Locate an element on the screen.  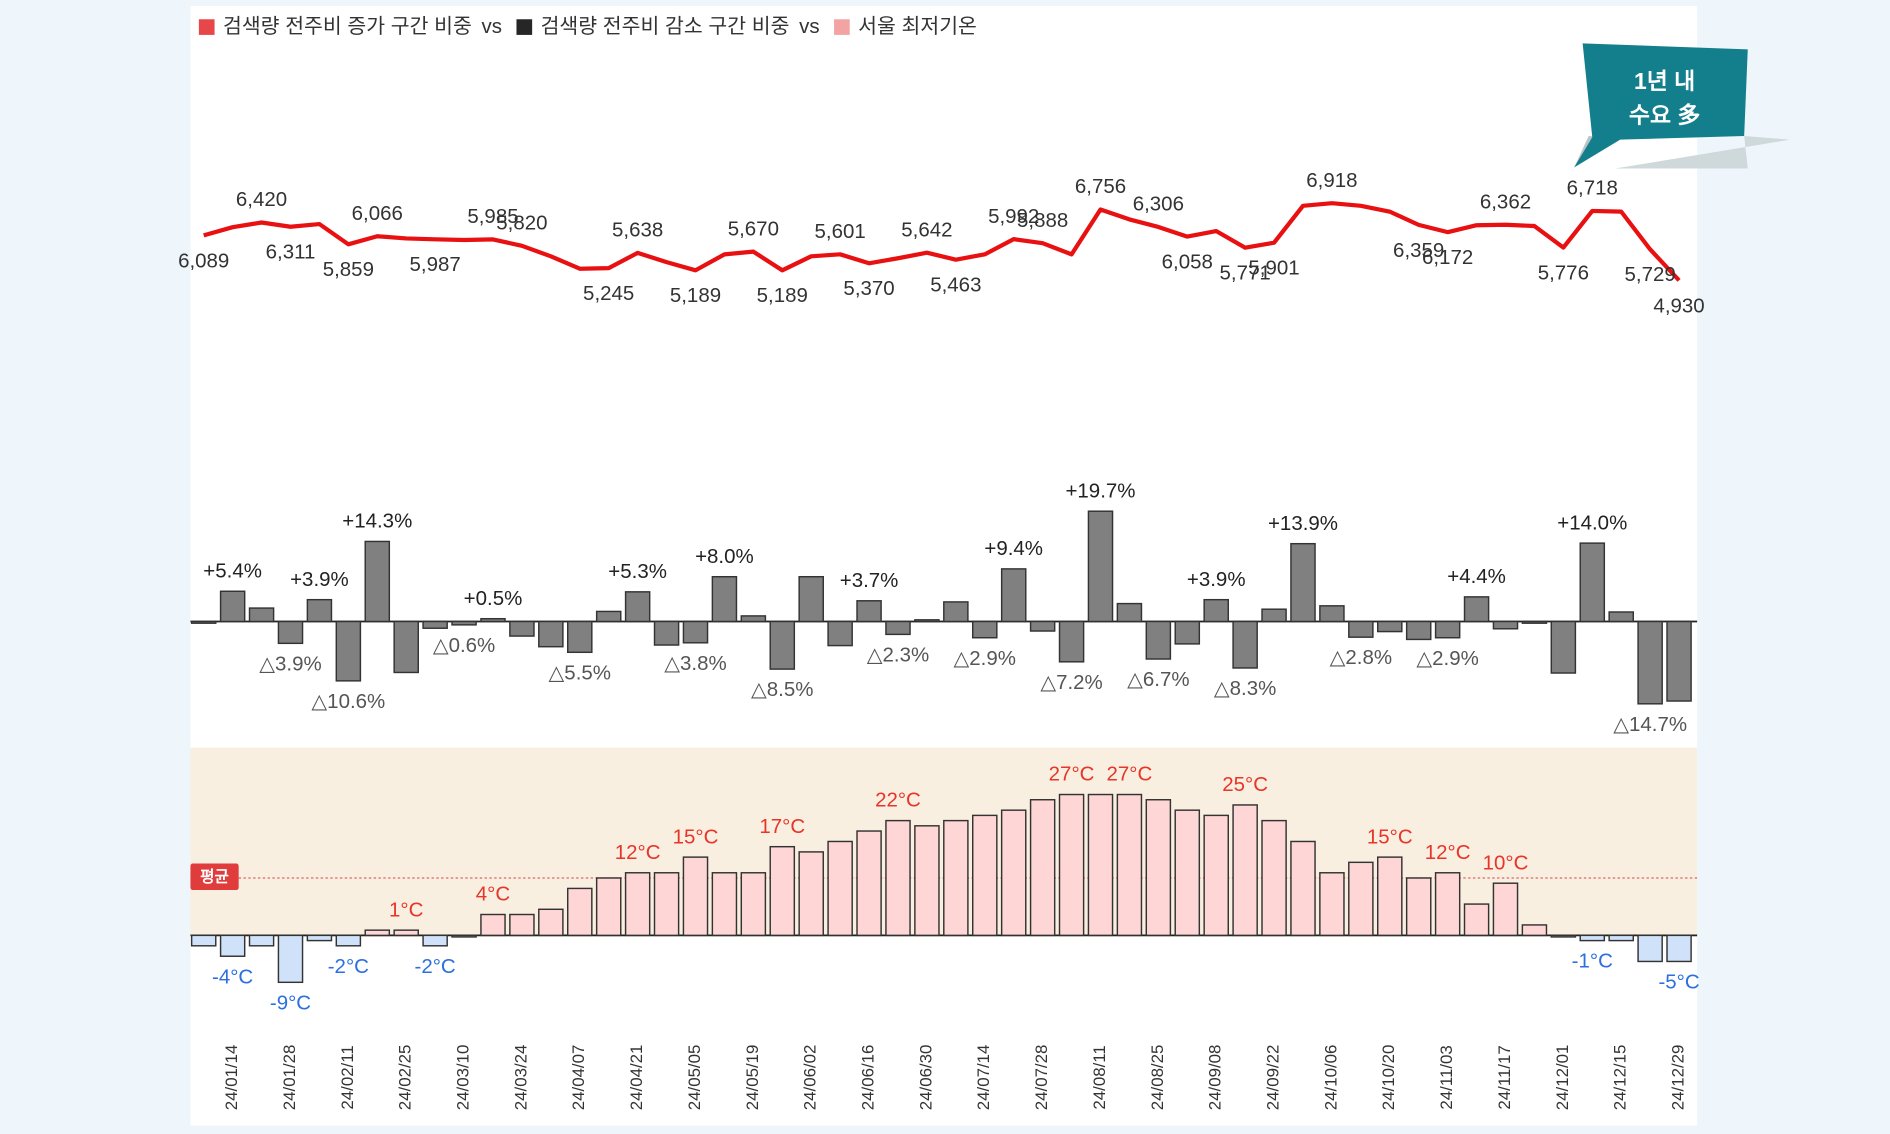
data-label: 6,918 is located at coordinates (1331, 180).